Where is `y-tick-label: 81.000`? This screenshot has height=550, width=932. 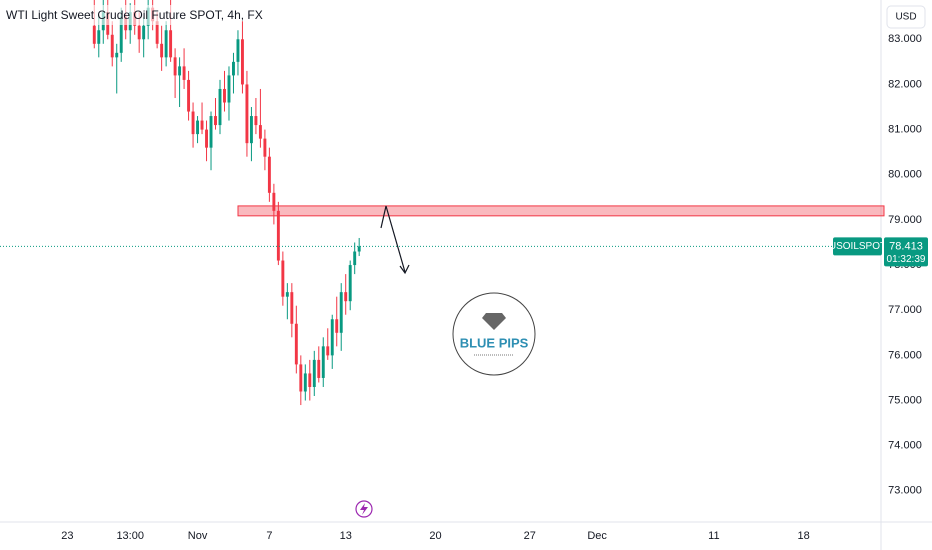
y-tick-label: 81.000 is located at coordinates (905, 130).